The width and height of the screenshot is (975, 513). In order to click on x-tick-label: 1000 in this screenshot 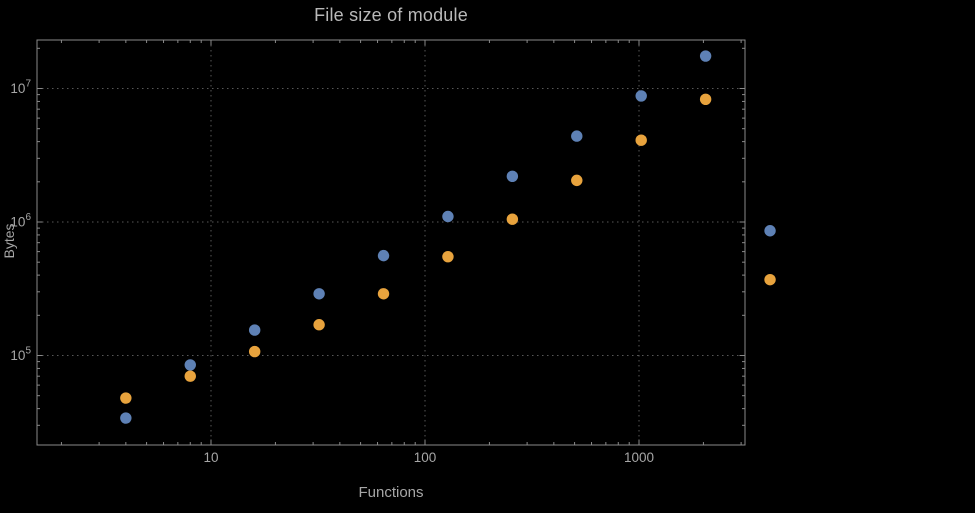, I will do `click(639, 457)`.